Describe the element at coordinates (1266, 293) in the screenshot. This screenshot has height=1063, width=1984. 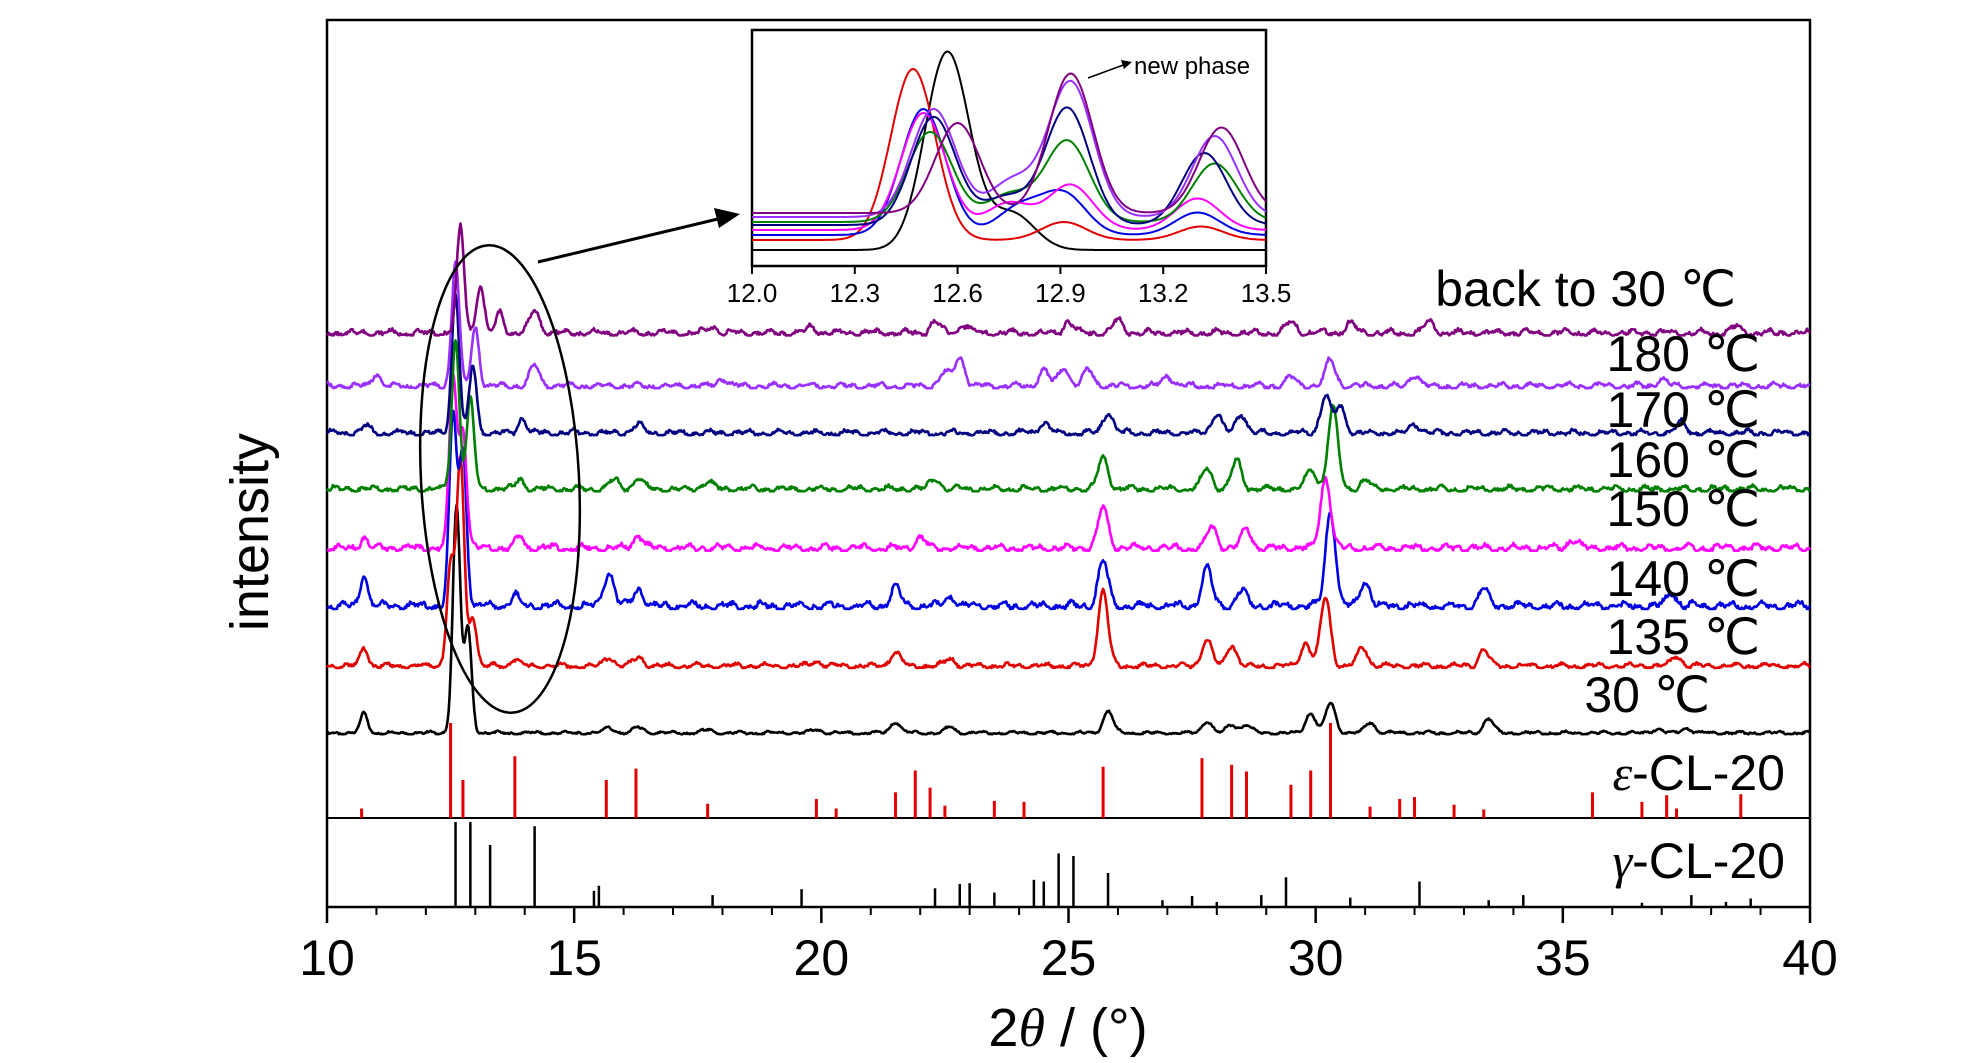
I see `inset-x-tick-label: 13.5` at that location.